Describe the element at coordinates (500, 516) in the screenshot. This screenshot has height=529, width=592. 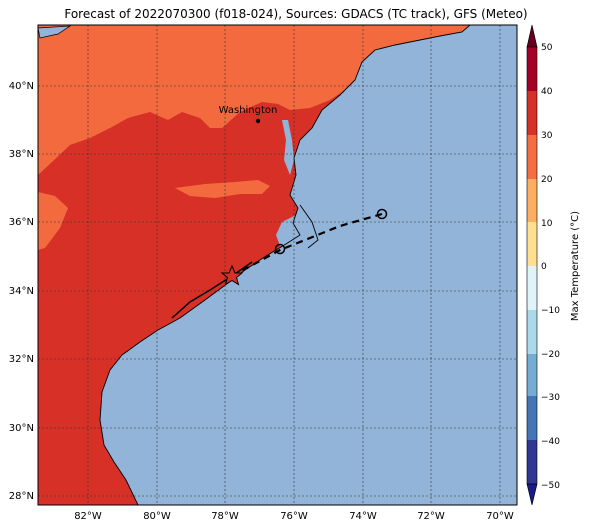
I see `lon-label: 70°W` at that location.